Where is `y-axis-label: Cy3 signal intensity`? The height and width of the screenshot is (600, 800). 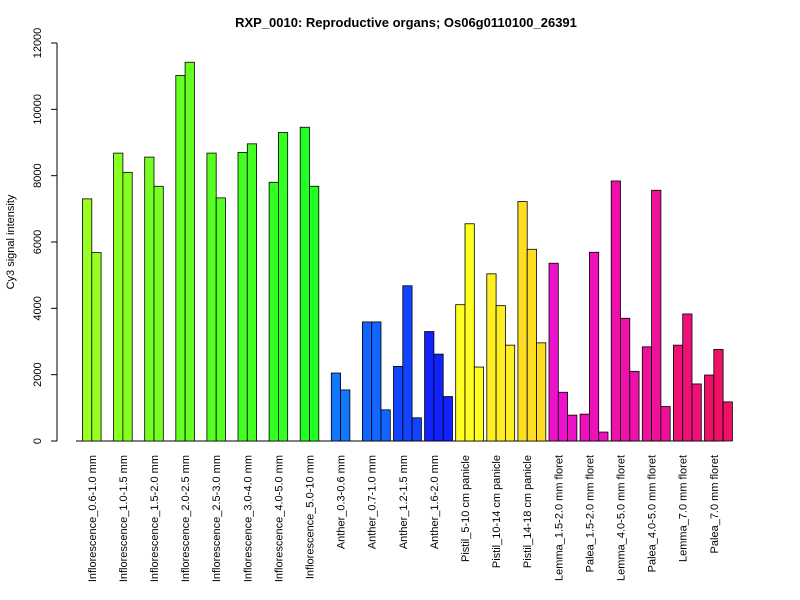 y-axis-label: Cy3 signal intensity is located at coordinates (11, 241).